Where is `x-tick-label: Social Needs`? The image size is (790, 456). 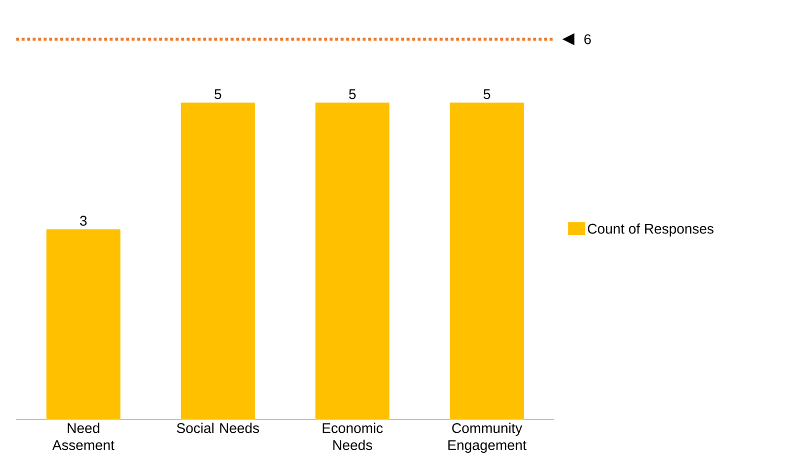
x-tick-label: Social Needs is located at coordinates (217, 427).